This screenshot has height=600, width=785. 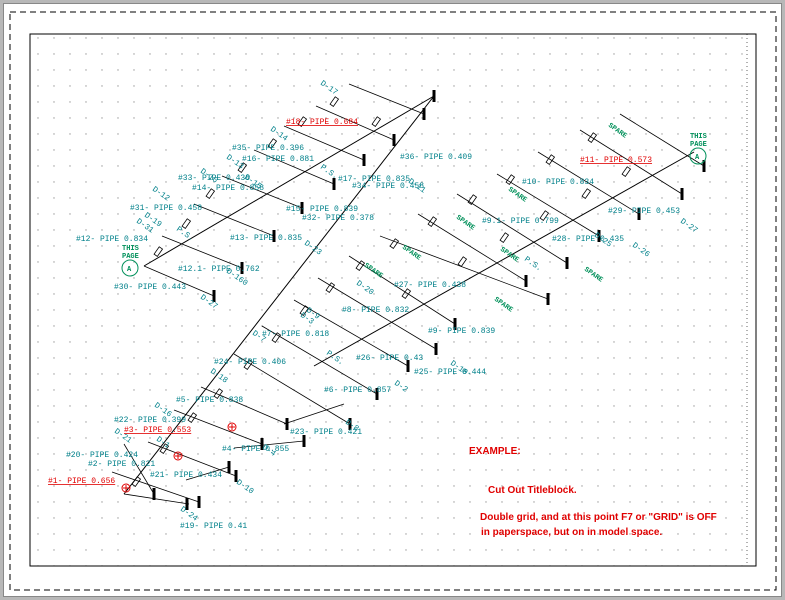 What do you see at coordinates (558, 182) in the screenshot?
I see `pipe-label: #10- PIPE 0.834` at bounding box center [558, 182].